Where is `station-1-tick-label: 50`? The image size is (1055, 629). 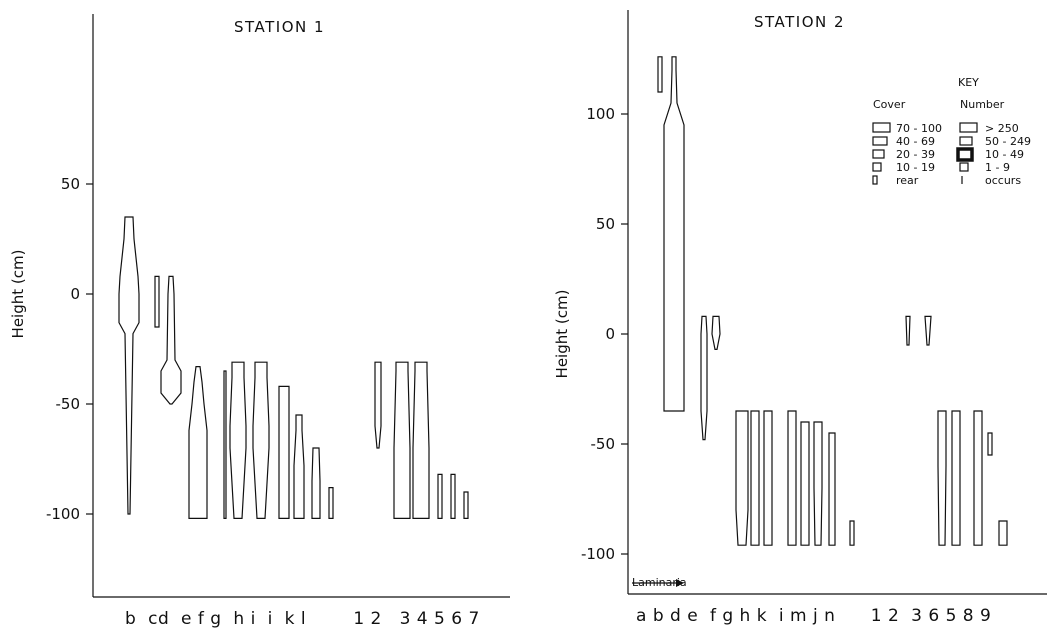
station-1-tick-label: 50 is located at coordinates (70, 184).